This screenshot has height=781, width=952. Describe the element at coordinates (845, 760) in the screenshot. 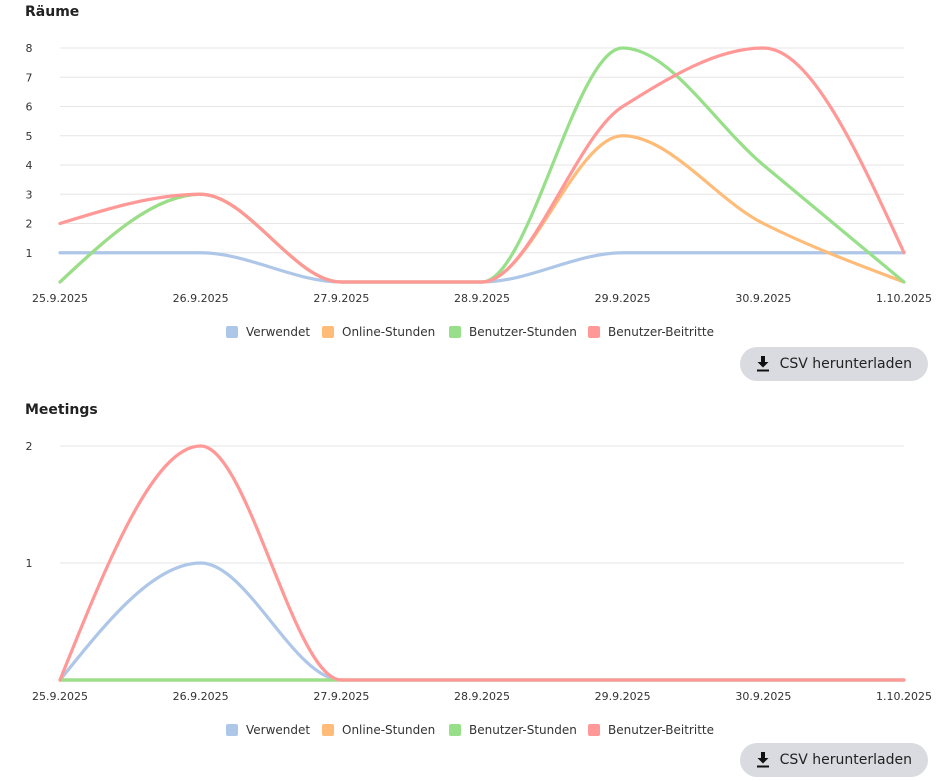

I see `meetings-csv-download-label: CSV herunterladen` at that location.